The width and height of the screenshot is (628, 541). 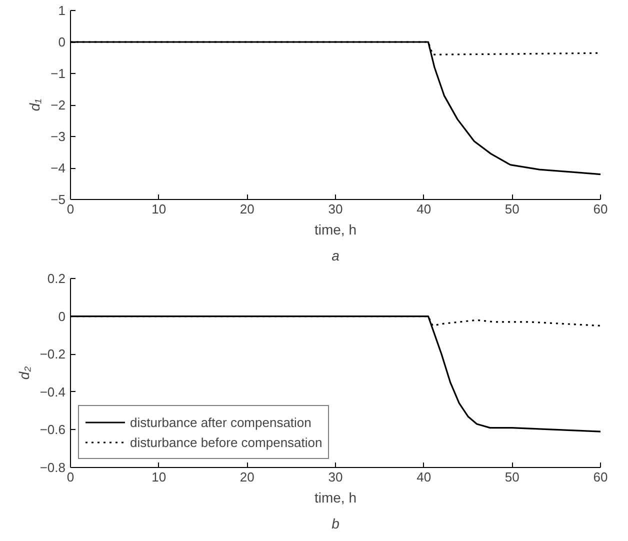 What do you see at coordinates (58, 73) in the screenshot?
I see `y-tick-label: −1` at bounding box center [58, 73].